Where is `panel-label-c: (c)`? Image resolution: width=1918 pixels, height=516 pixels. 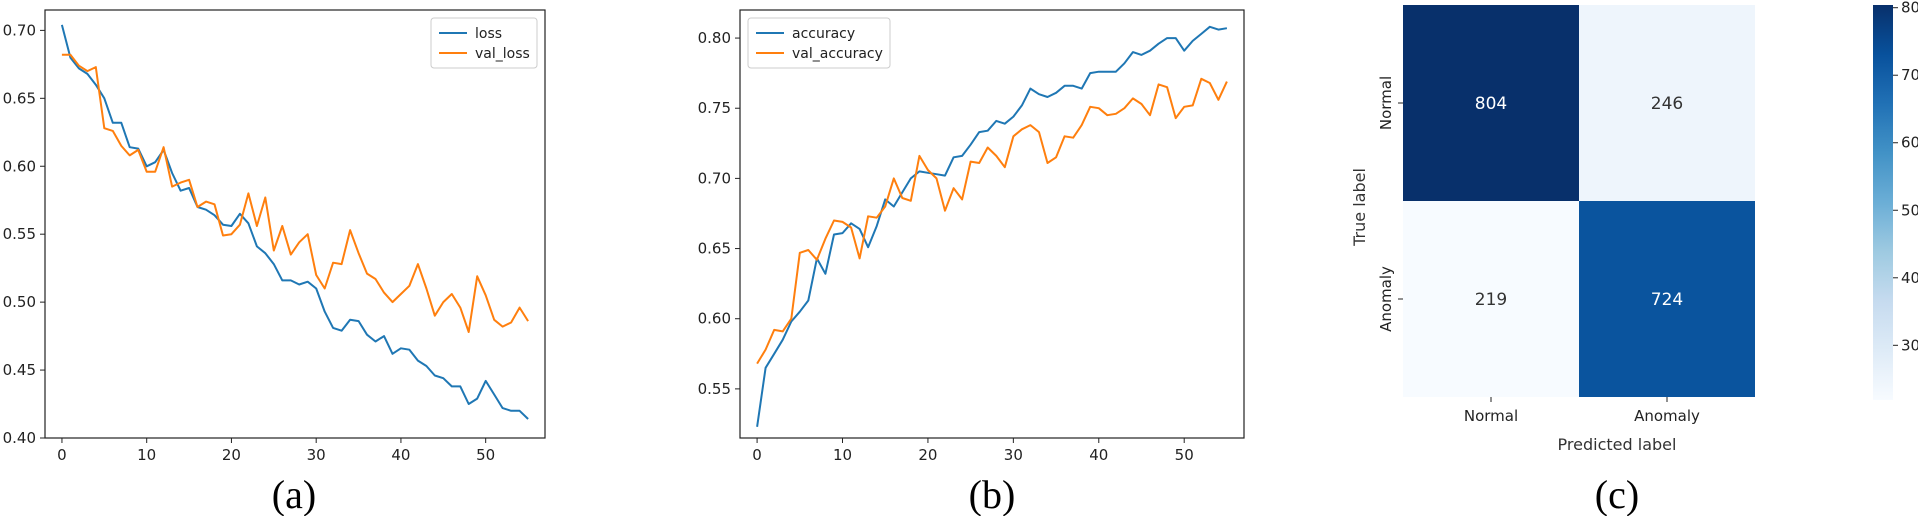 panel-label-c: (c) is located at coordinates (1617, 494).